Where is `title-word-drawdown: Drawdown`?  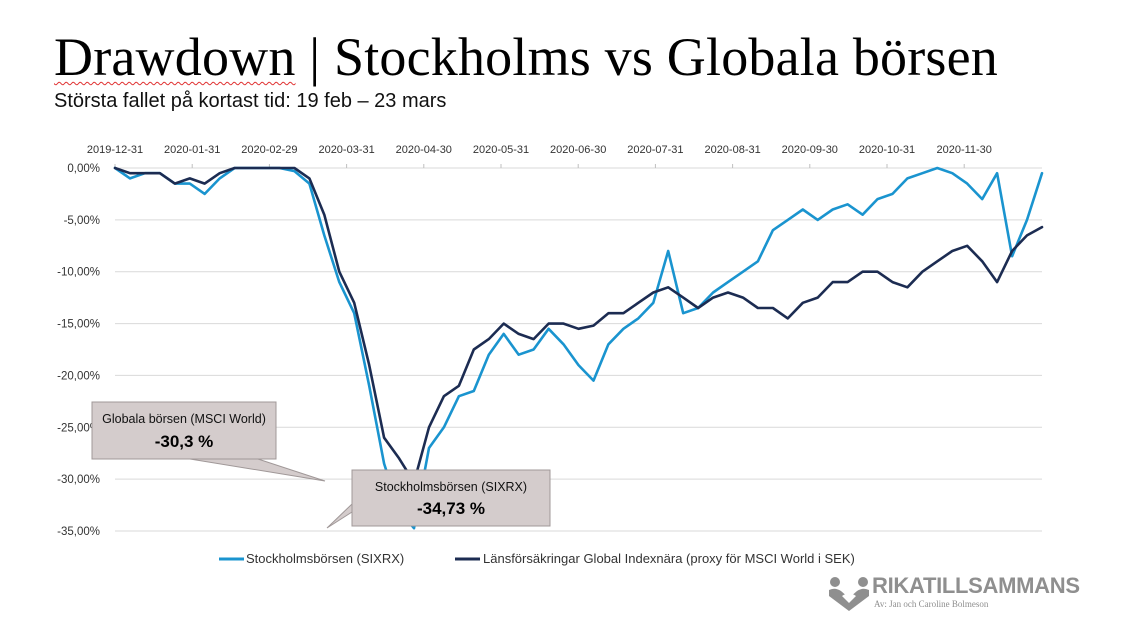 title-word-drawdown: Drawdown is located at coordinates (175, 57).